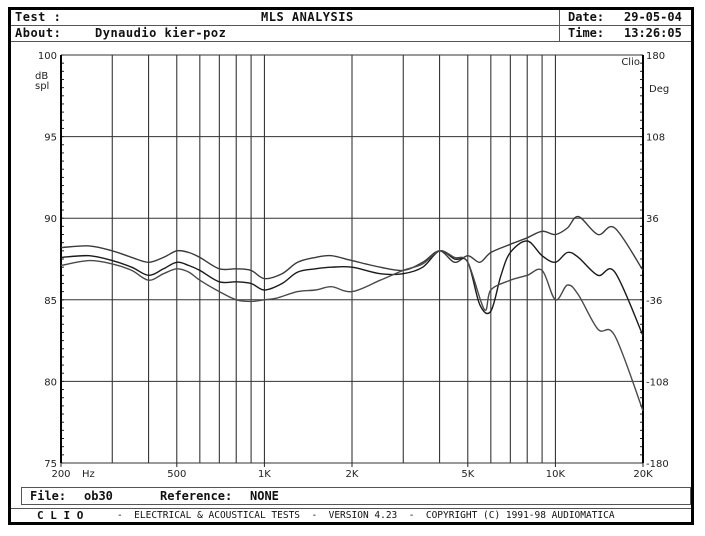  Describe the element at coordinates (655, 138) in the screenshot. I see `y2-tick-label: 108` at that location.